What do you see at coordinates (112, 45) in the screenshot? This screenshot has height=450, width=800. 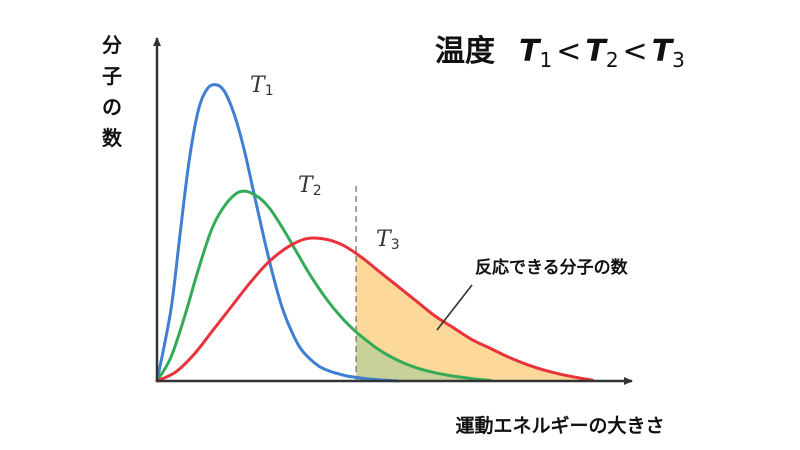 I see `y-axis-label-char: 分` at bounding box center [112, 45].